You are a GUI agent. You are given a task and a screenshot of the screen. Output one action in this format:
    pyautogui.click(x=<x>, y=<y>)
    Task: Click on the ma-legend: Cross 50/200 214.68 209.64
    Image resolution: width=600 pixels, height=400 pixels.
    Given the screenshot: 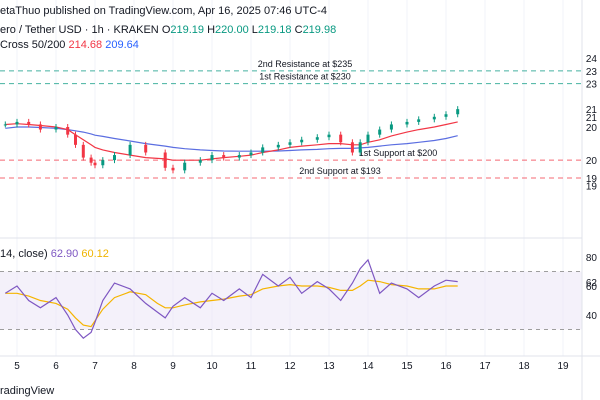 What is the action you would take?
    pyautogui.click(x=69, y=45)
    